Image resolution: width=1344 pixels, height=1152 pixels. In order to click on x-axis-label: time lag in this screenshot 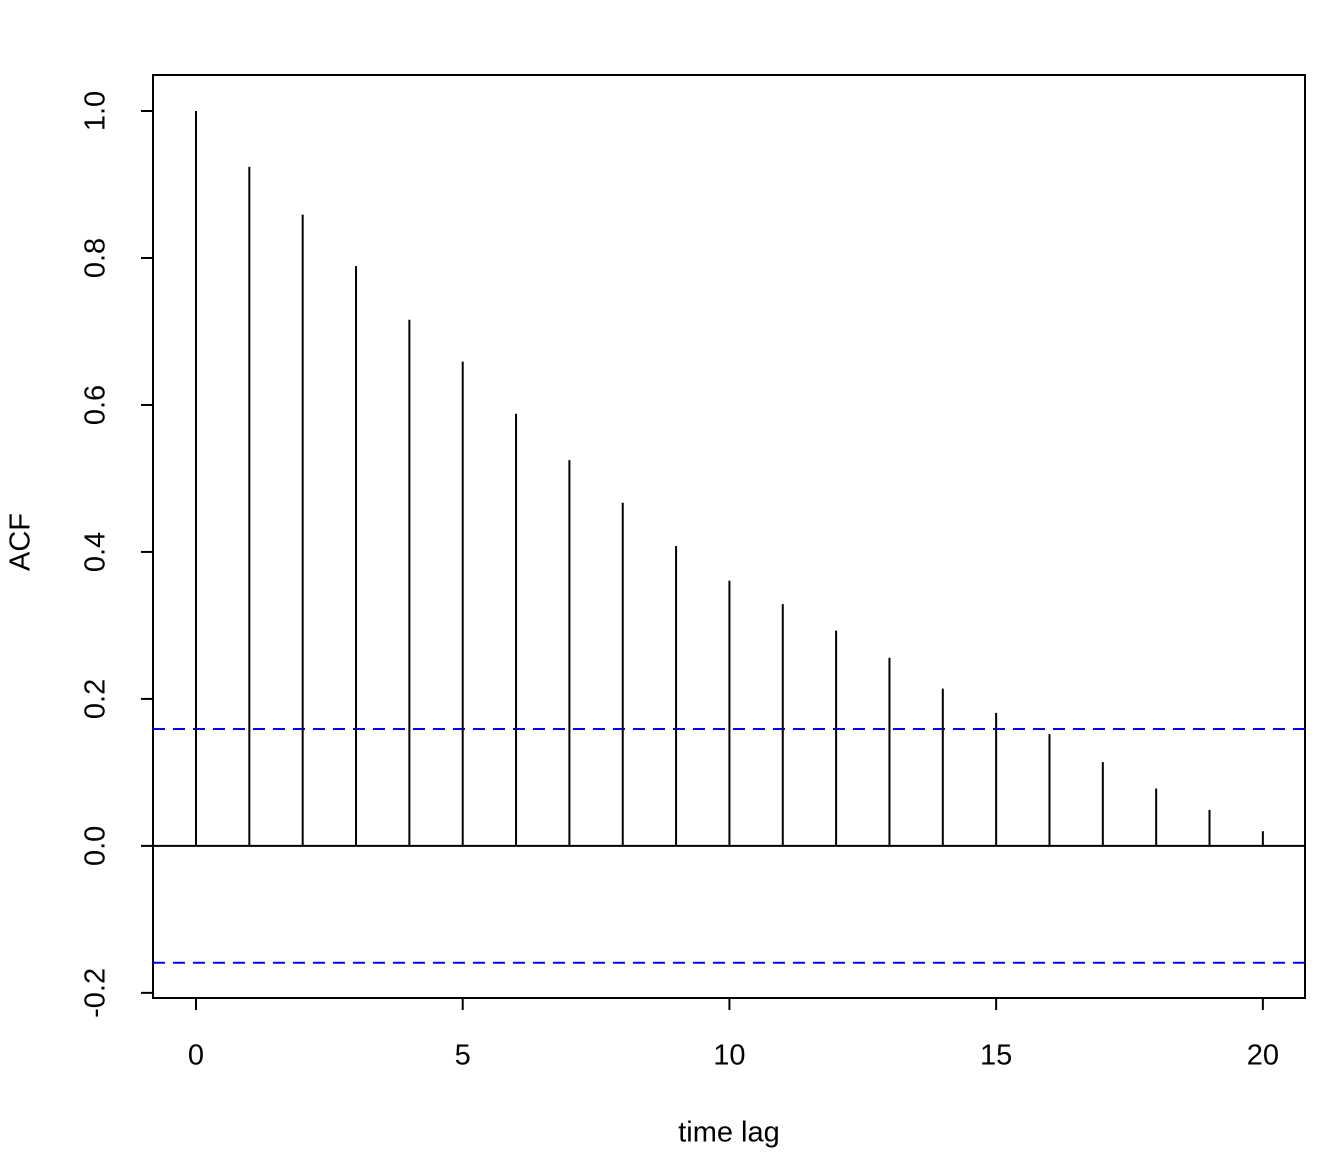, I will do `click(729, 1133)`.